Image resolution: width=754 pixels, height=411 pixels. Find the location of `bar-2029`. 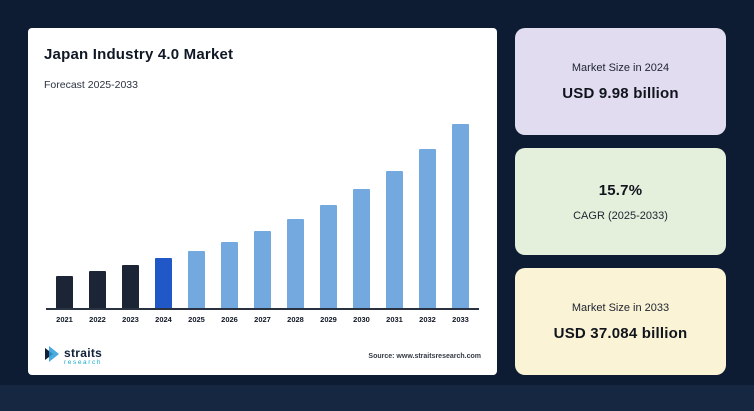

bar-2029 is located at coordinates (328, 256).